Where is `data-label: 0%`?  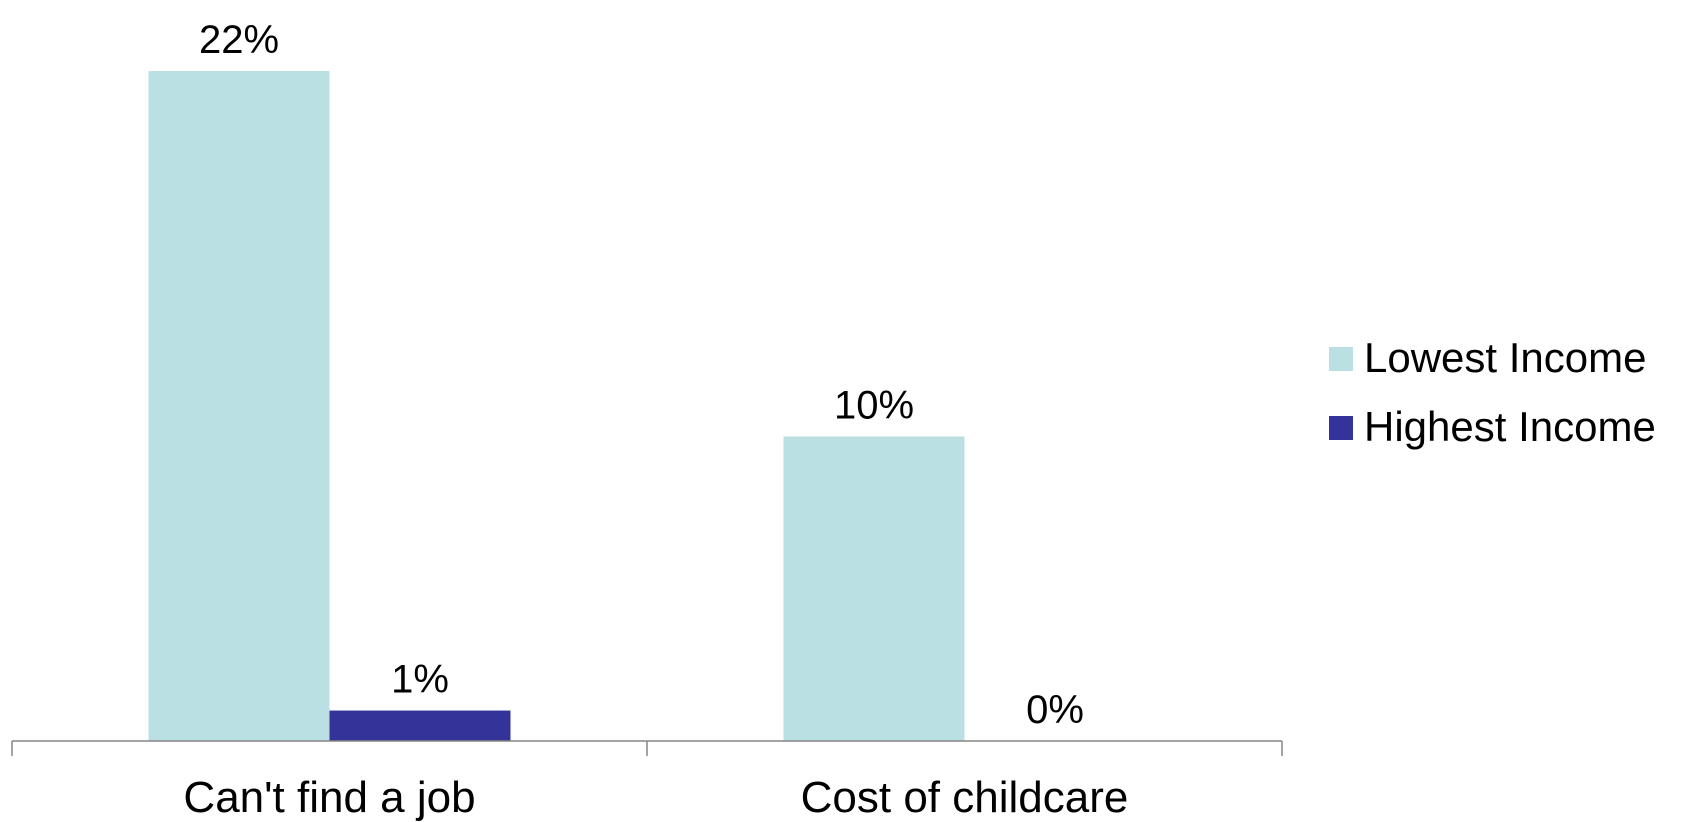
data-label: 0% is located at coordinates (1055, 710).